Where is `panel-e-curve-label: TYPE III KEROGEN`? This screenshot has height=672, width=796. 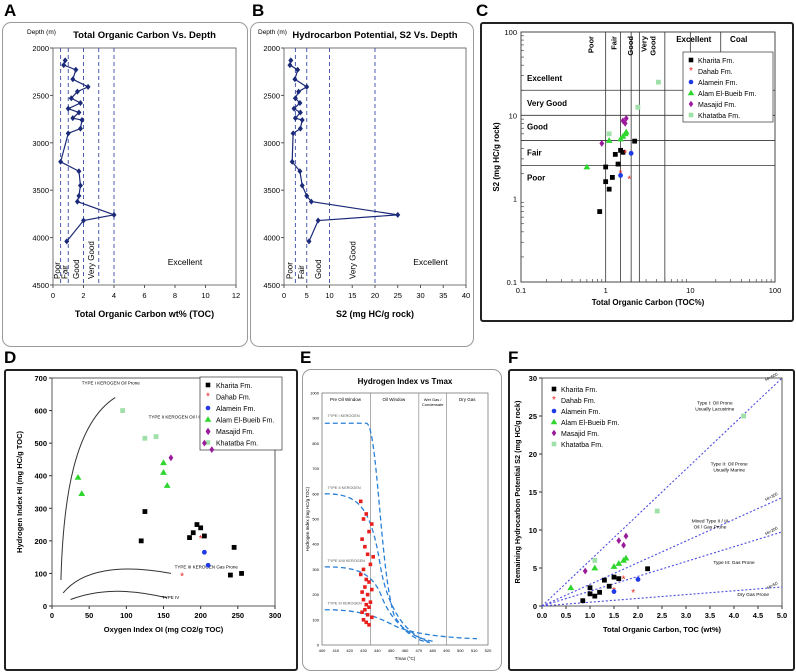 panel-e-curve-label: TYPE III KEROGEN is located at coordinates (345, 604).